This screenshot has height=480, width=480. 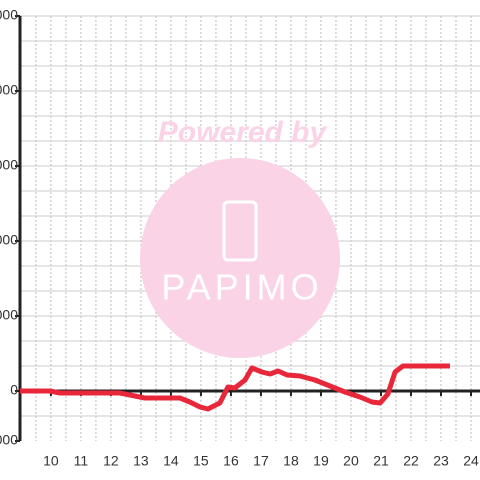 I want to click on y-tick-label: -20,000, so click(x=9, y=440).